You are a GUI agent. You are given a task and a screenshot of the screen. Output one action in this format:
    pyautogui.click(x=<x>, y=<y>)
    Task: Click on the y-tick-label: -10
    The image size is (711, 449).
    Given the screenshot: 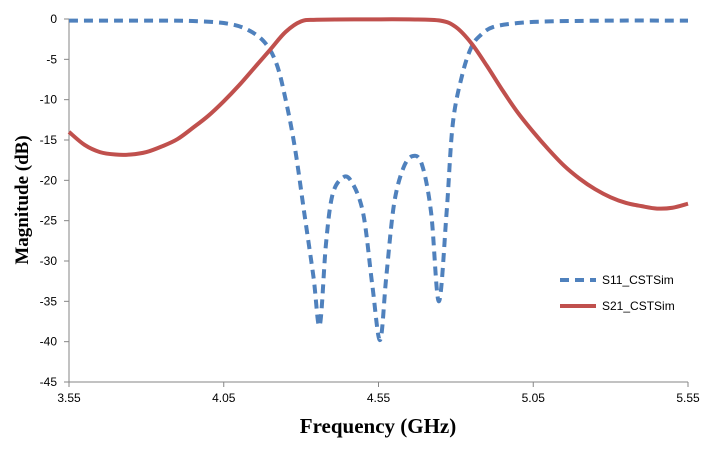 What is the action you would take?
    pyautogui.click(x=49, y=100)
    